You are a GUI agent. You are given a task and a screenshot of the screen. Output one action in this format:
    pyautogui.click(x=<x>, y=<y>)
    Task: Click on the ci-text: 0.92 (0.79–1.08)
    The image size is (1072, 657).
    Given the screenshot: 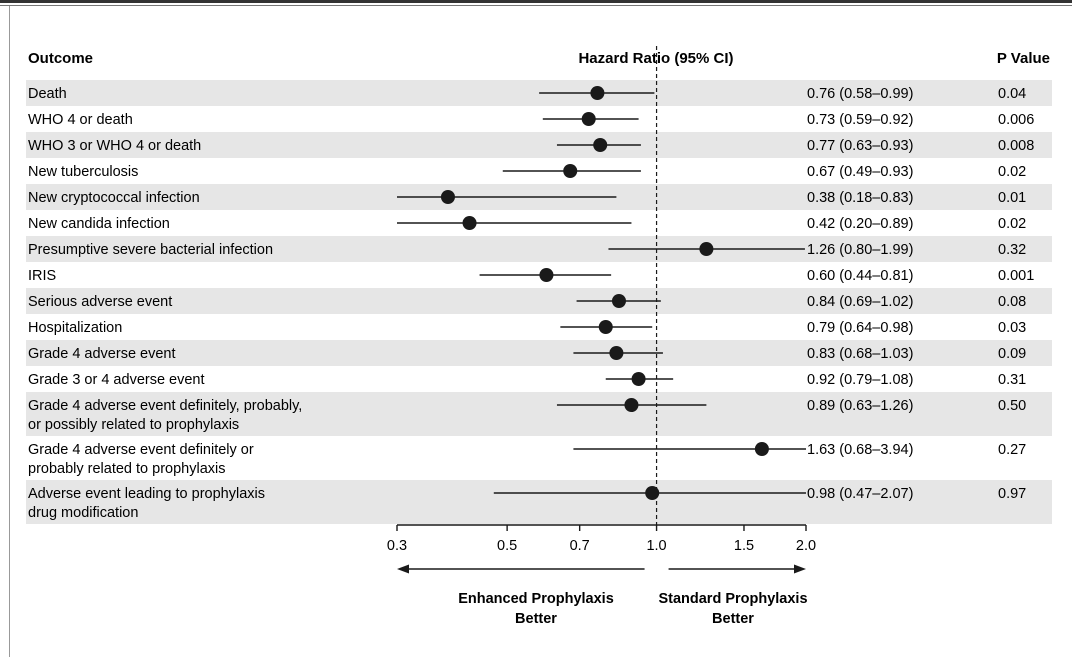 What is the action you would take?
    pyautogui.click(x=860, y=380)
    